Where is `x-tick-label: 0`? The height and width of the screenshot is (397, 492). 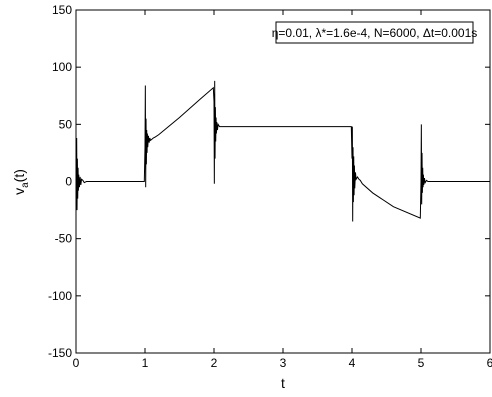
x-tick-label: 0 is located at coordinates (76, 363).